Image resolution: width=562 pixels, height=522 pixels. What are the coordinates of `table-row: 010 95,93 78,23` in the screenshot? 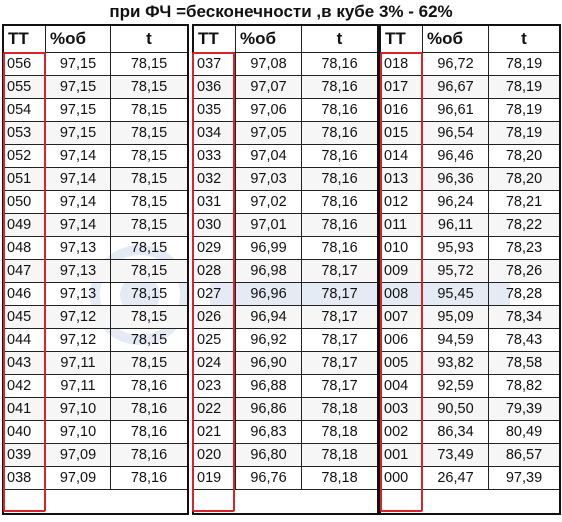 It's located at (470, 248).